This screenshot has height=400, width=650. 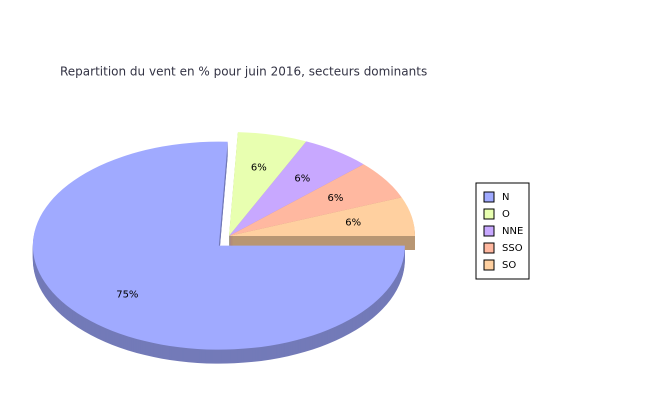 What do you see at coordinates (509, 265) in the screenshot?
I see `legend-label: SO` at bounding box center [509, 265].